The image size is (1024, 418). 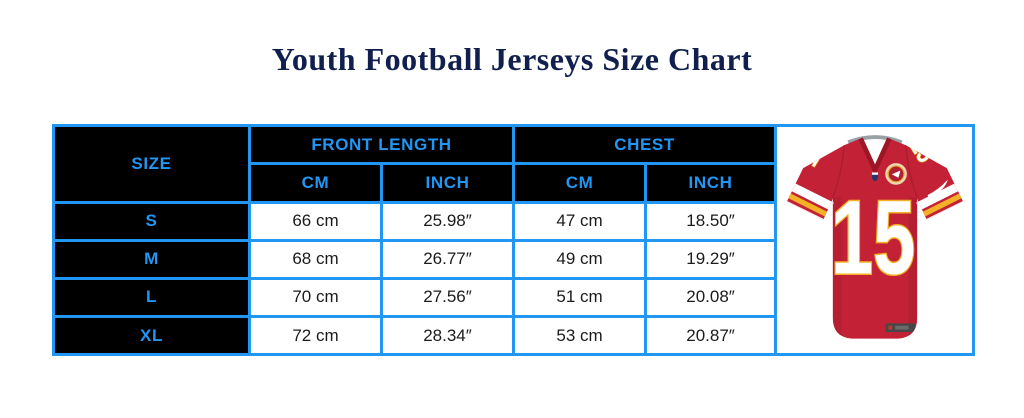 I want to click on chest-inch-xl: 20.87″, so click(x=711, y=335).